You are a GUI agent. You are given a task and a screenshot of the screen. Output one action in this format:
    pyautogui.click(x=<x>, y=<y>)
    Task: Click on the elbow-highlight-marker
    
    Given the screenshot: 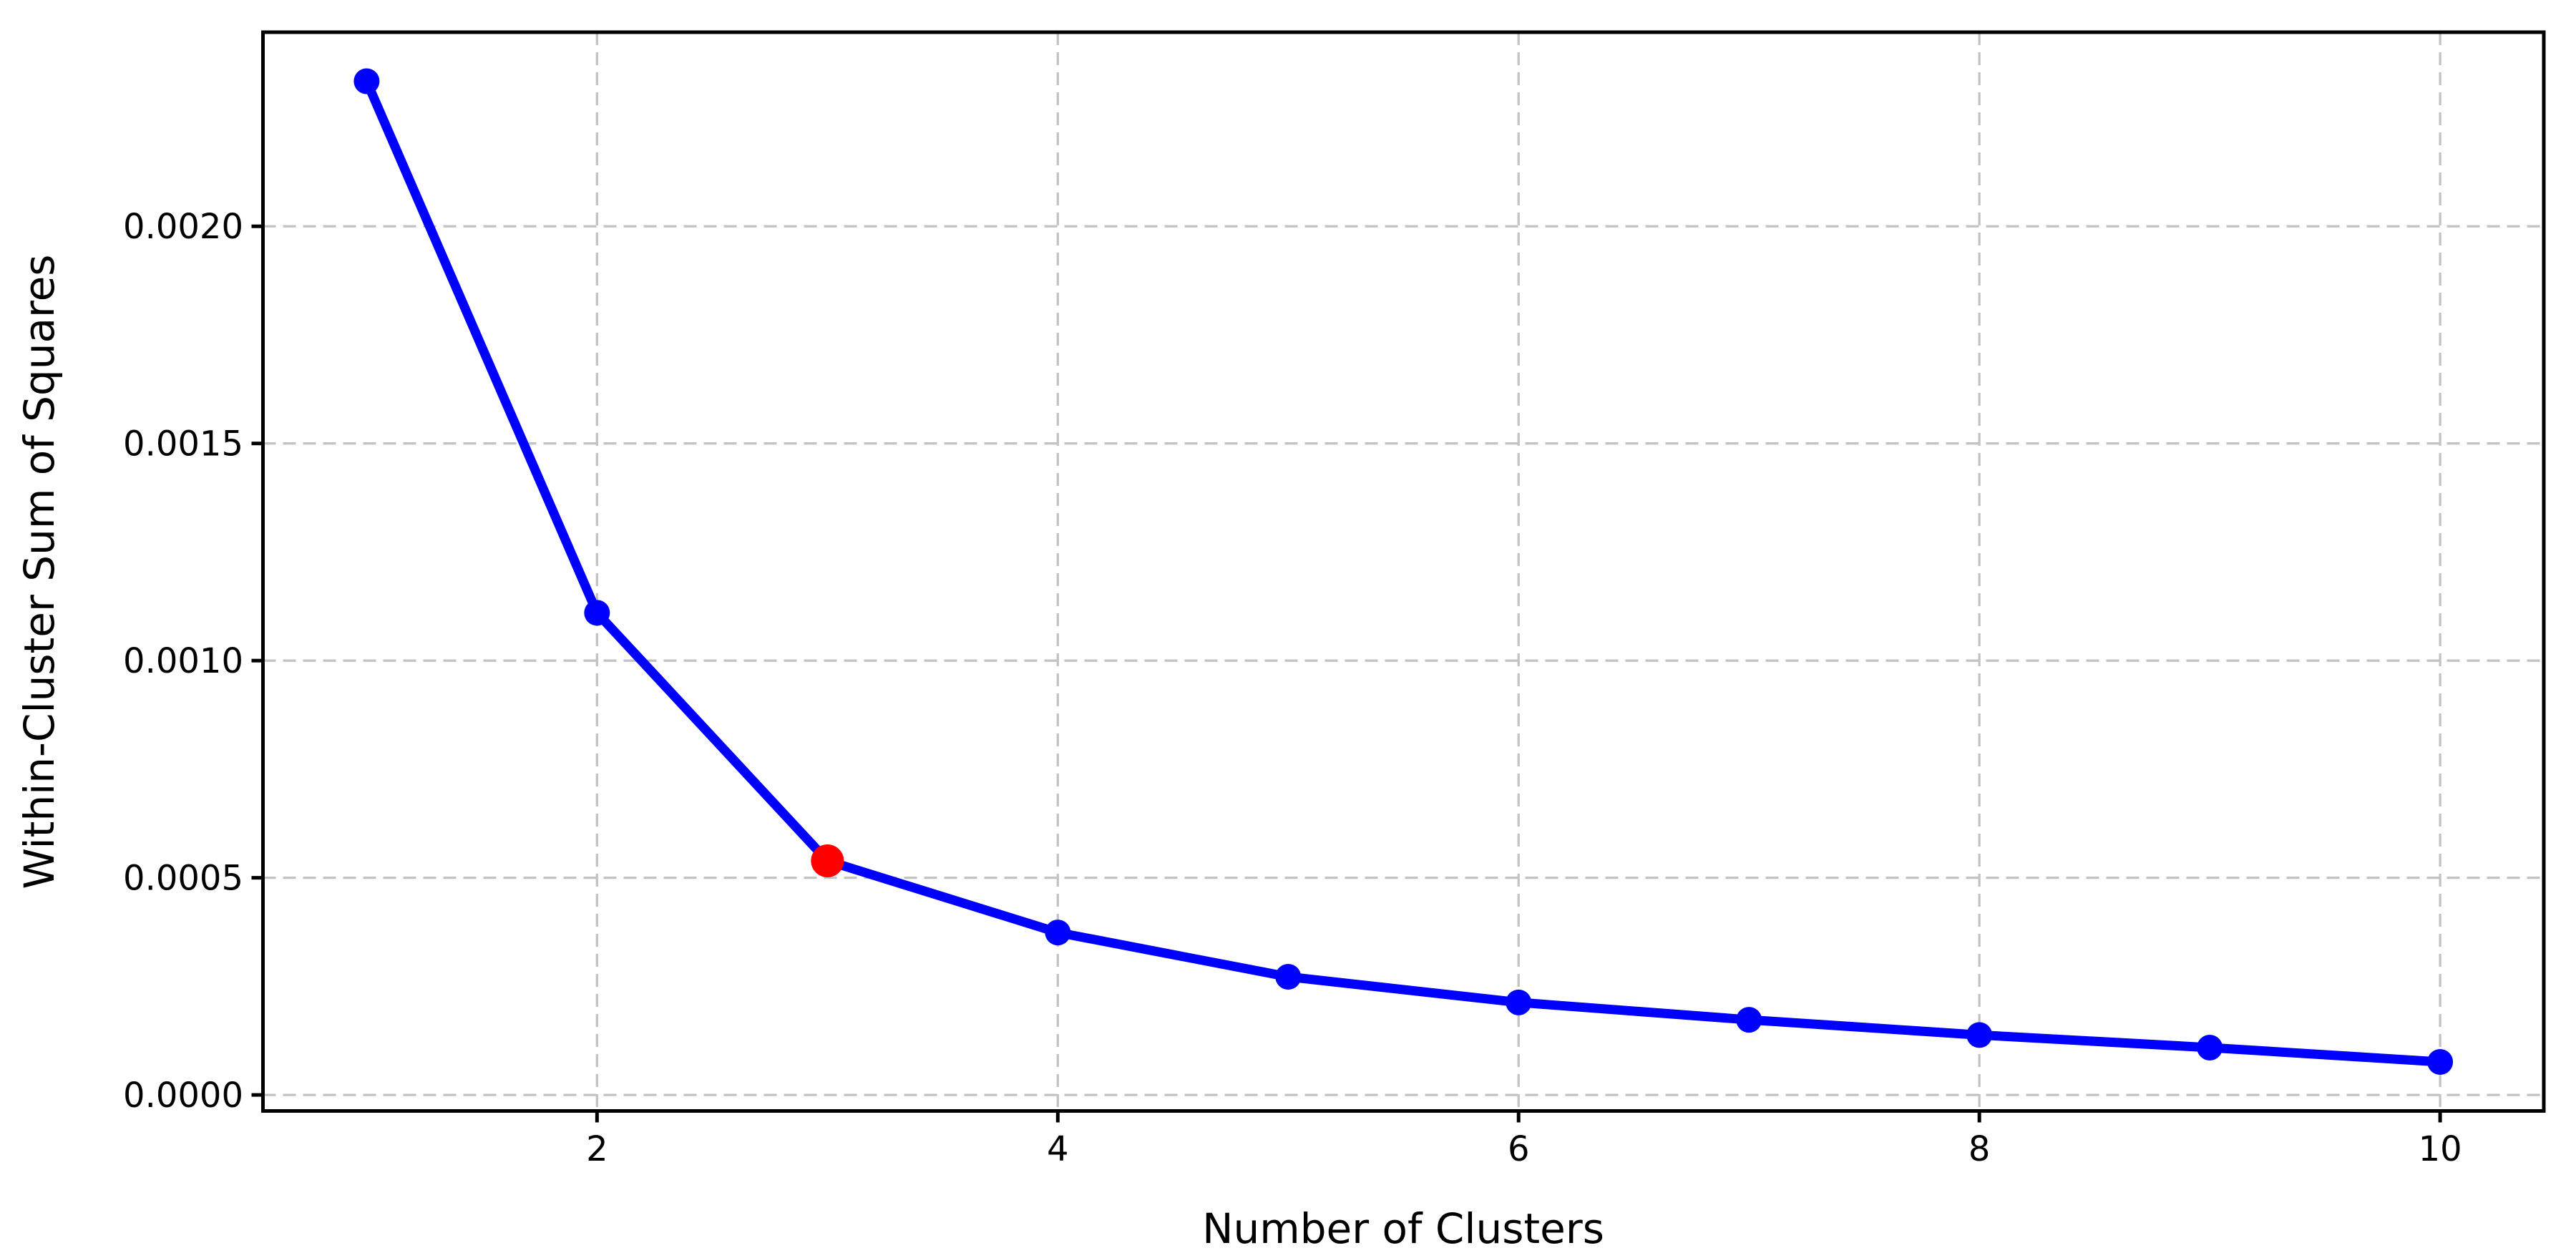 What is the action you would take?
    pyautogui.click(x=827, y=861)
    